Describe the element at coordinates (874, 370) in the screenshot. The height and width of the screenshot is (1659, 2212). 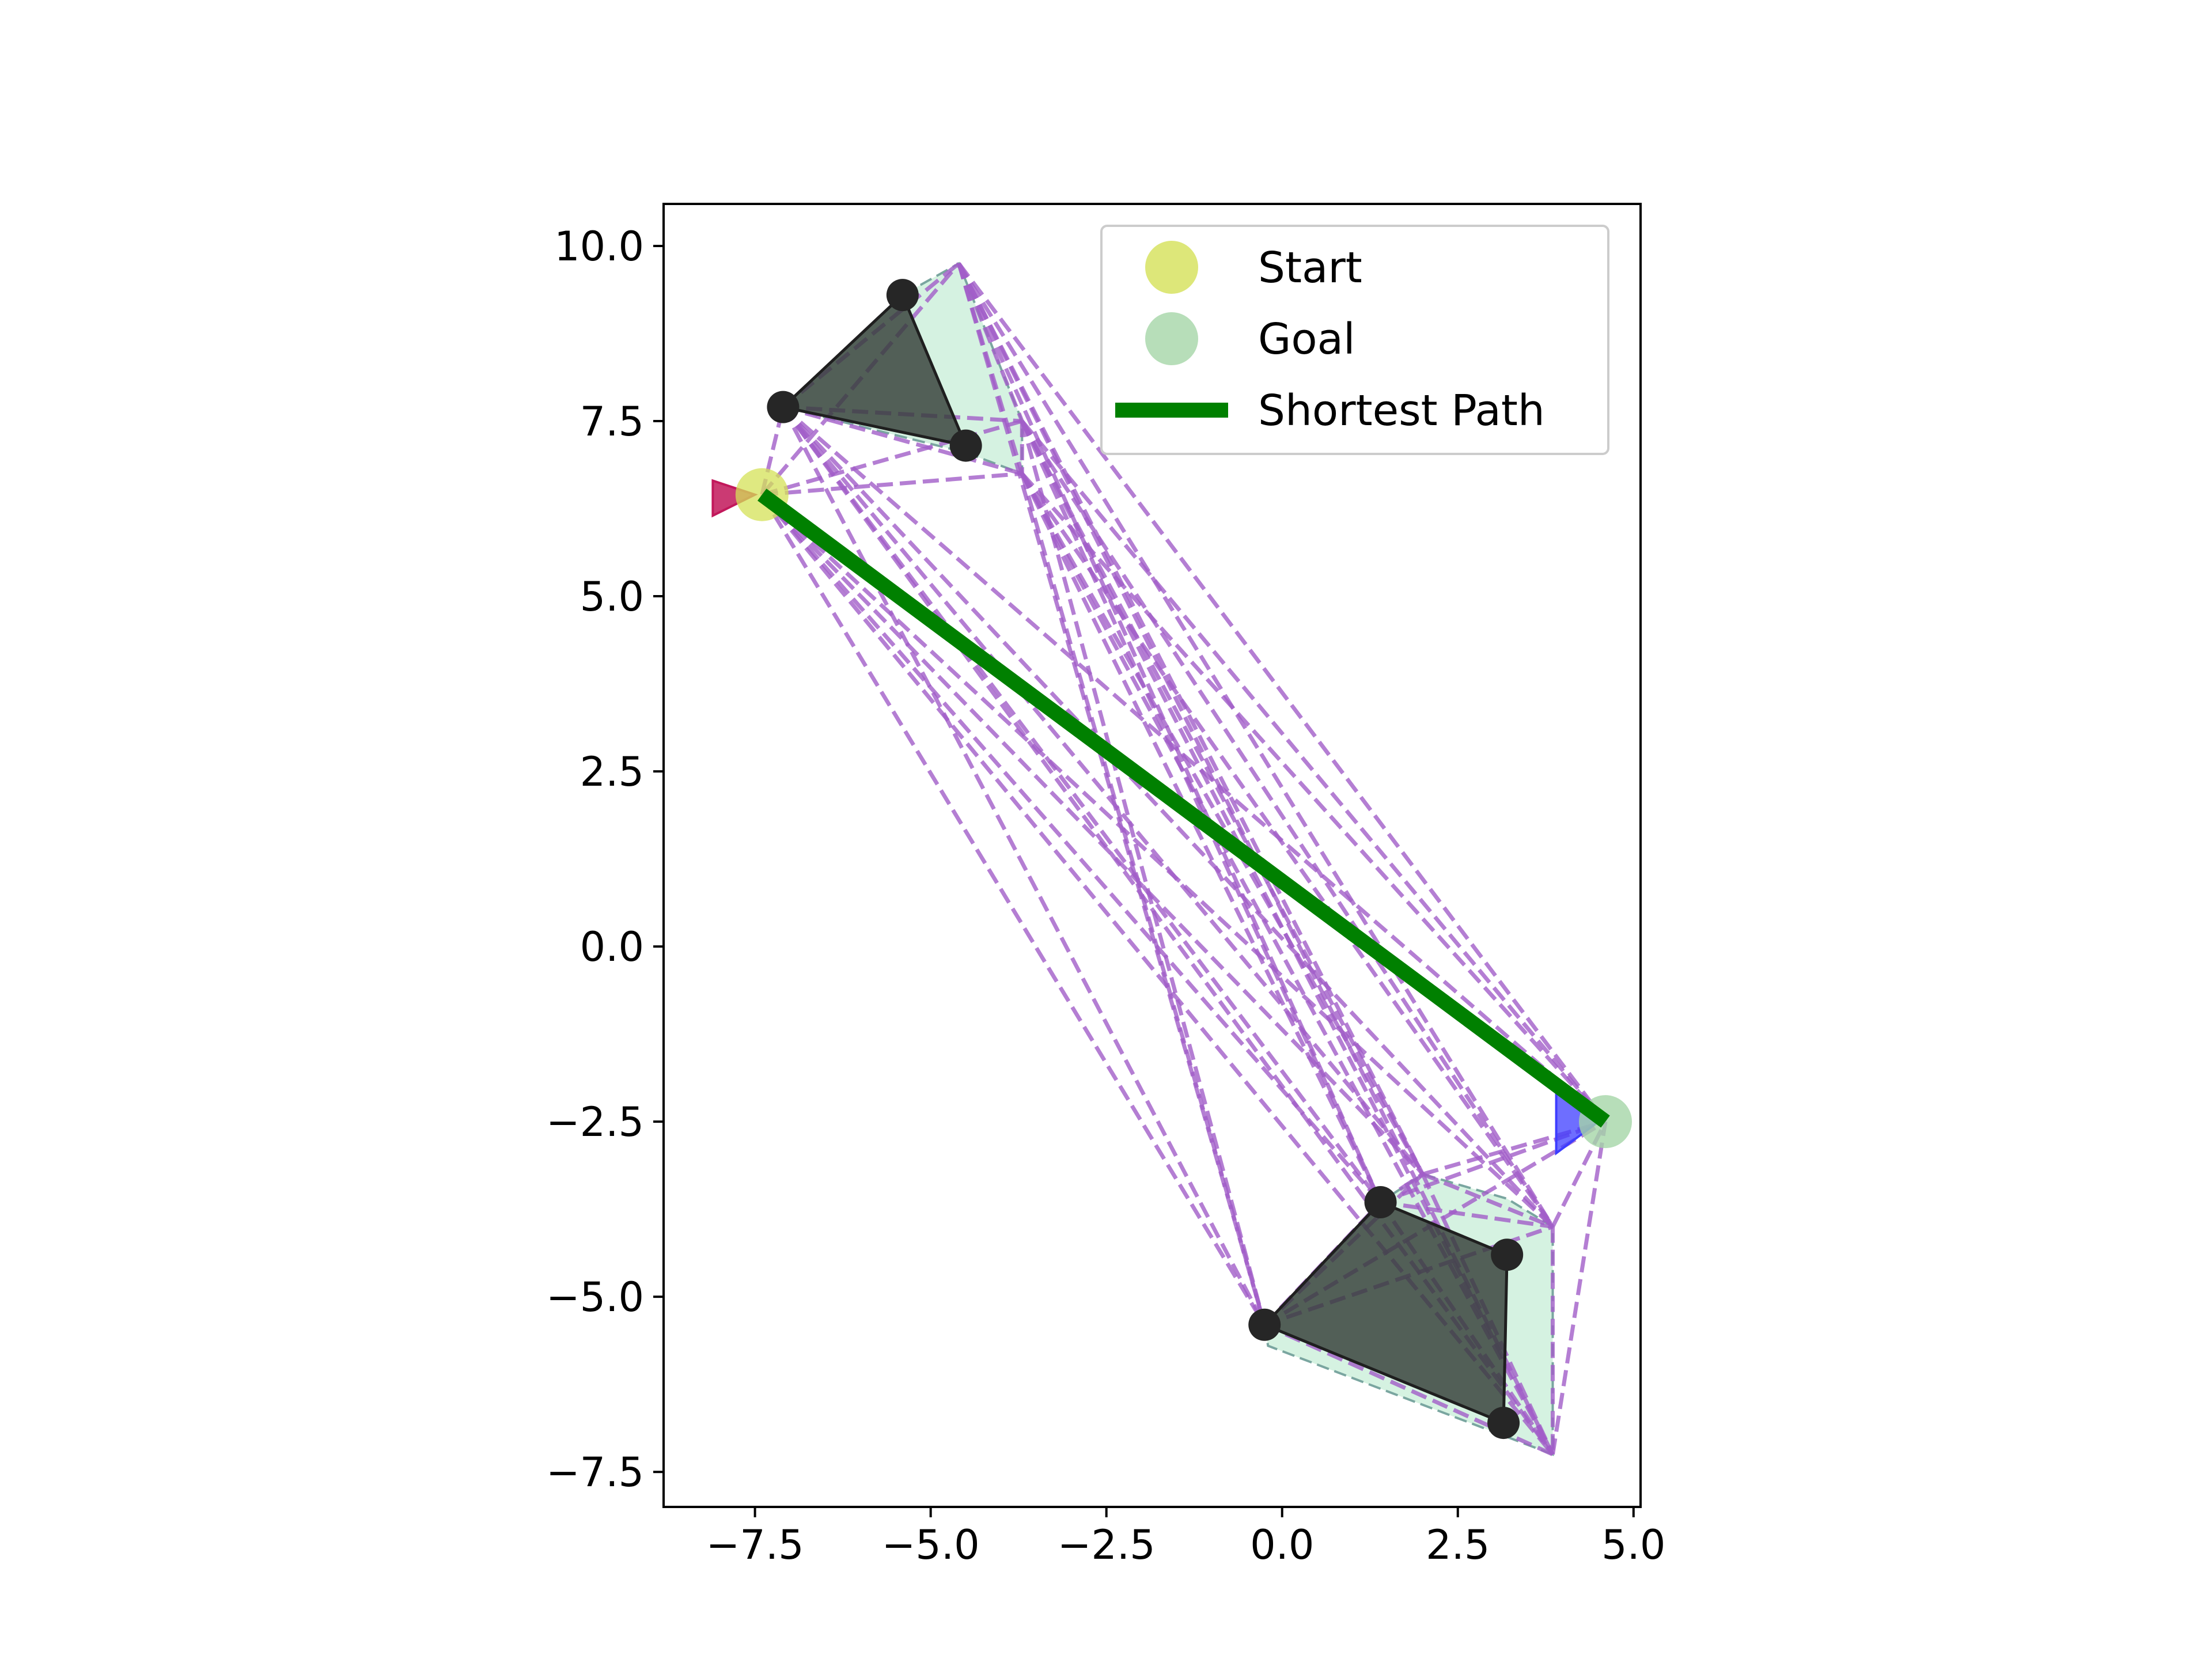
I see `obstacle-top` at that location.